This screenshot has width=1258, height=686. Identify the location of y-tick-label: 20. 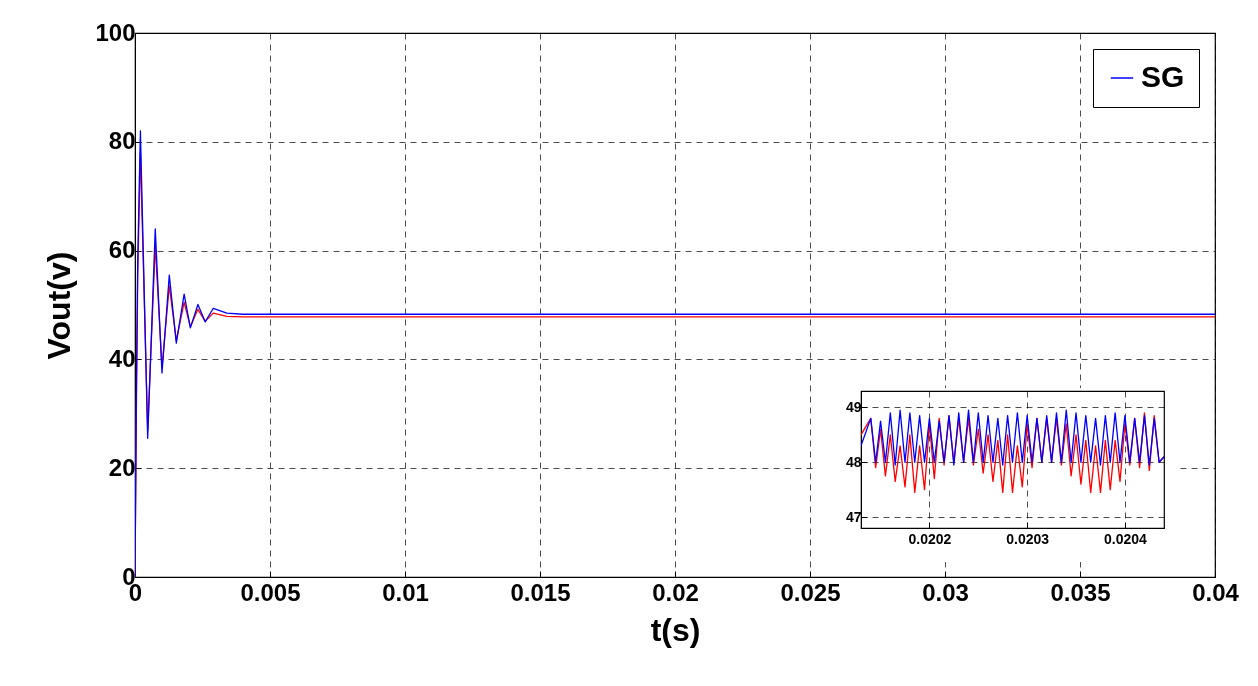
(122, 467).